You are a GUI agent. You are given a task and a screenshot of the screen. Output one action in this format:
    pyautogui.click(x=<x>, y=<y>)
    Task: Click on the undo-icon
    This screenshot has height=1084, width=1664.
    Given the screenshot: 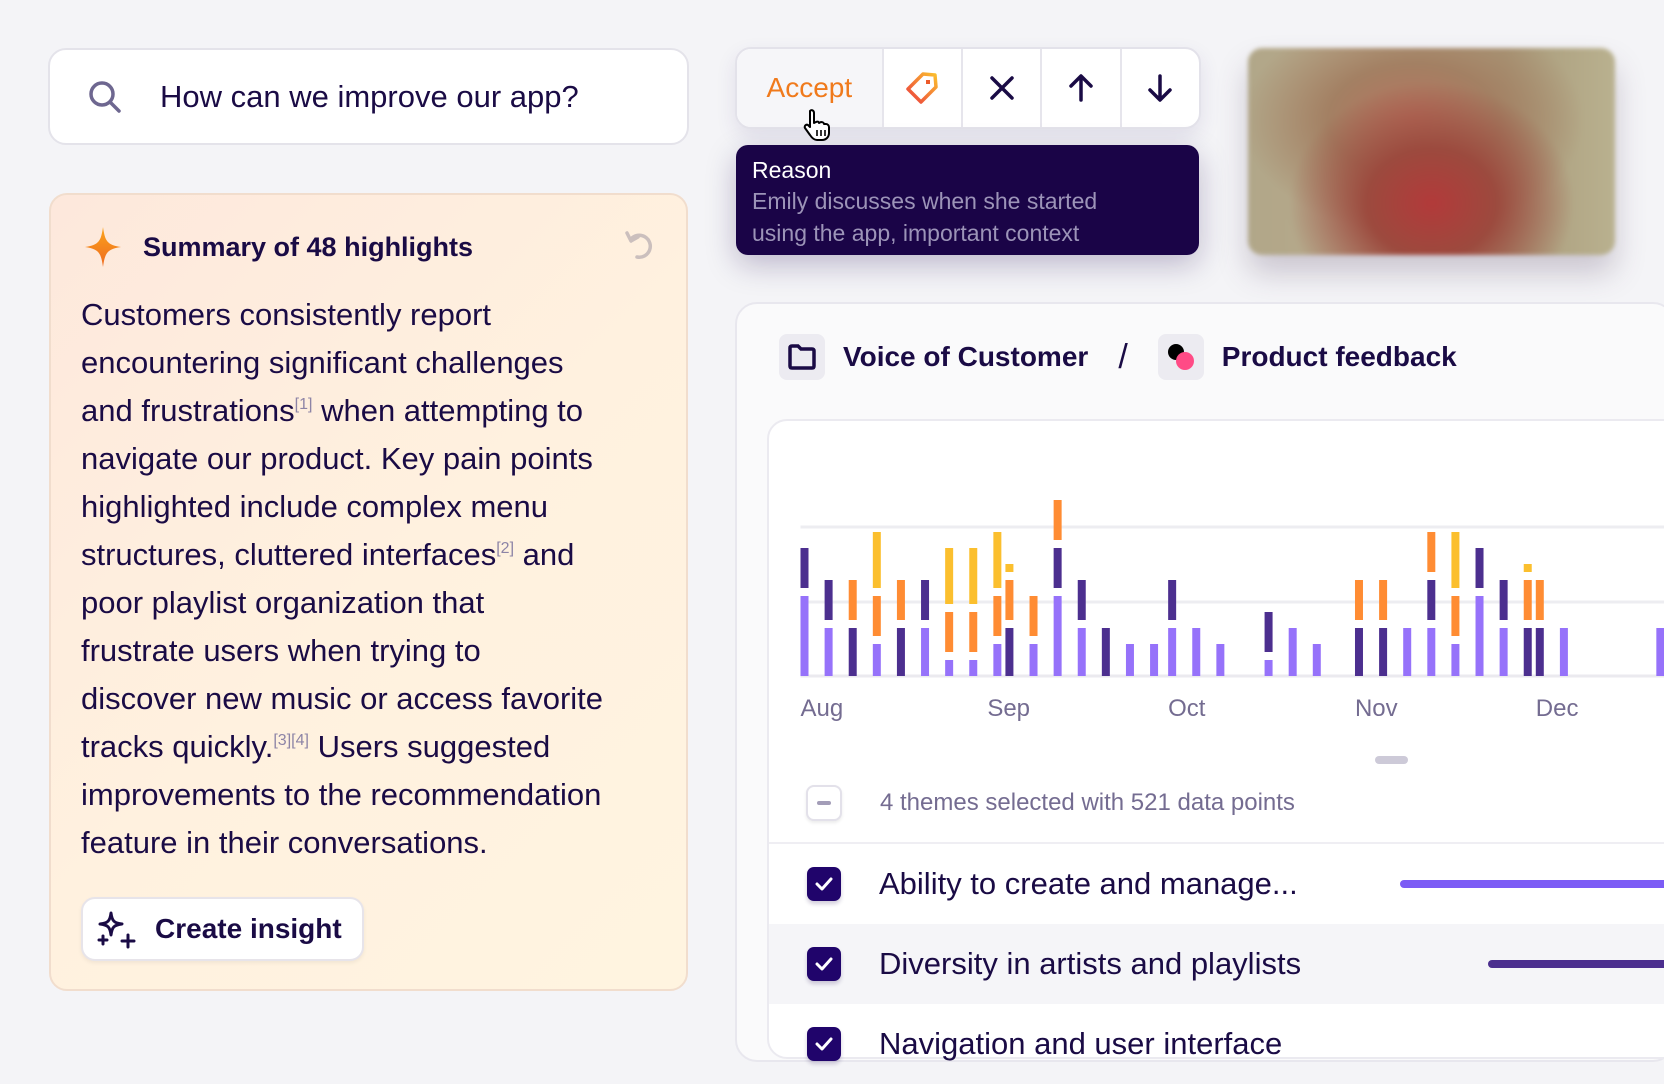 What is the action you would take?
    pyautogui.click(x=639, y=245)
    